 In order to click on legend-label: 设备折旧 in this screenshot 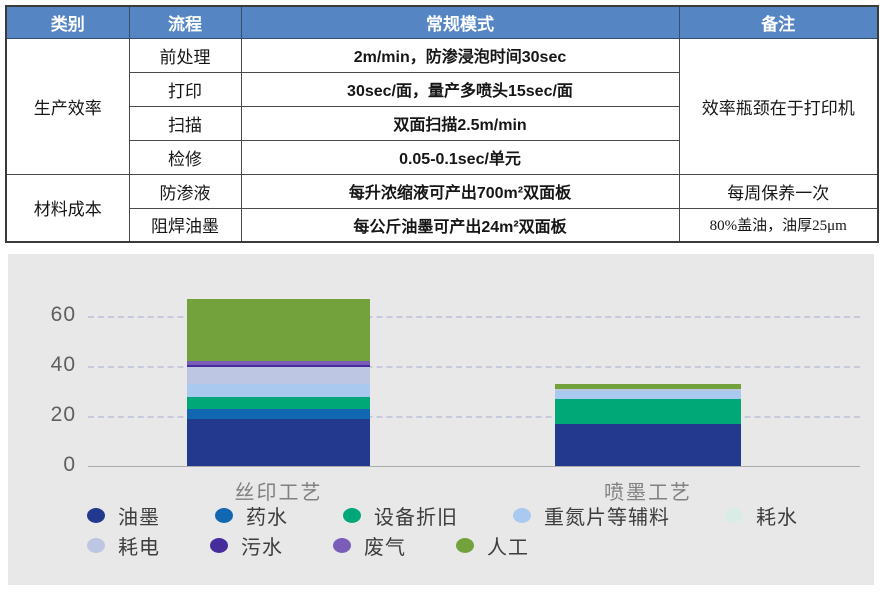, I will do `click(416, 518)`.